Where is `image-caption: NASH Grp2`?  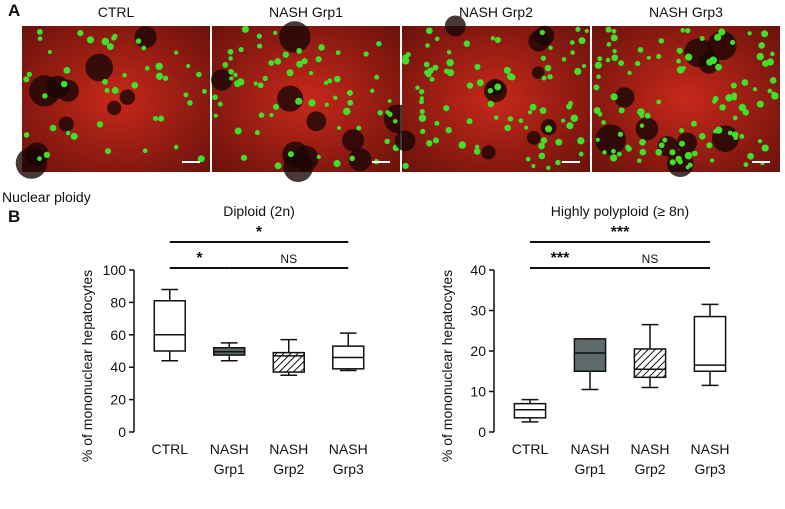 image-caption: NASH Grp2 is located at coordinates (496, 12).